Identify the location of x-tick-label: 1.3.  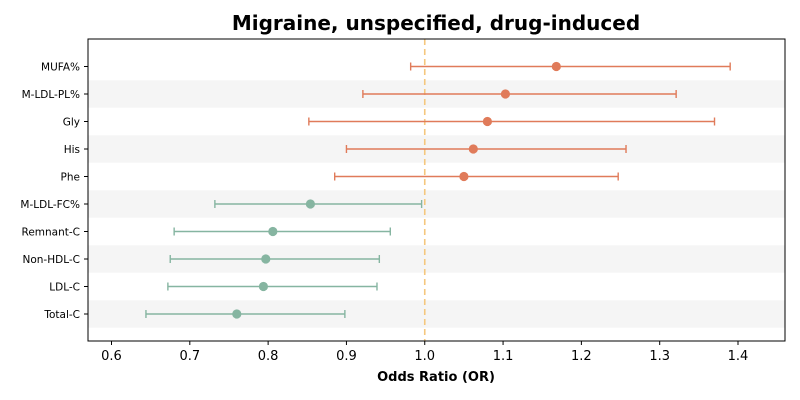
(659, 356).